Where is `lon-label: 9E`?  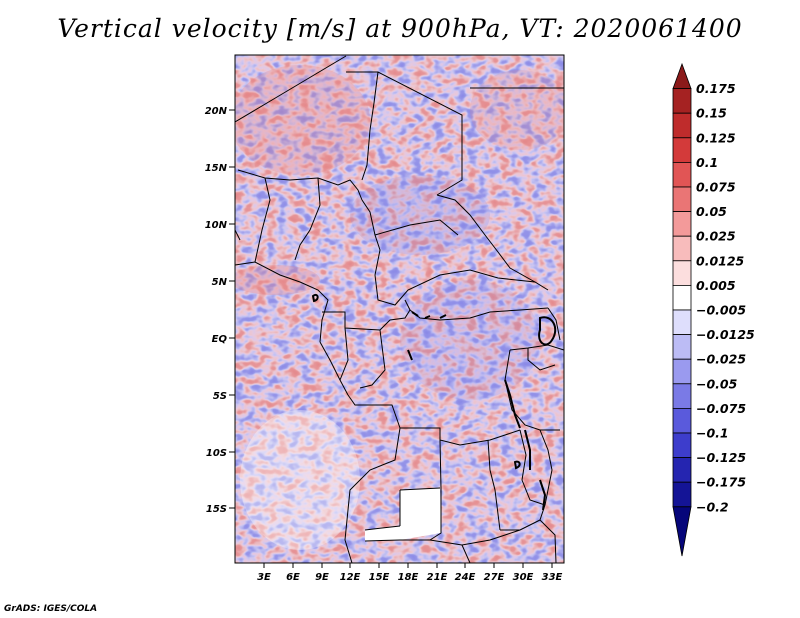 lon-label: 9E is located at coordinates (322, 577).